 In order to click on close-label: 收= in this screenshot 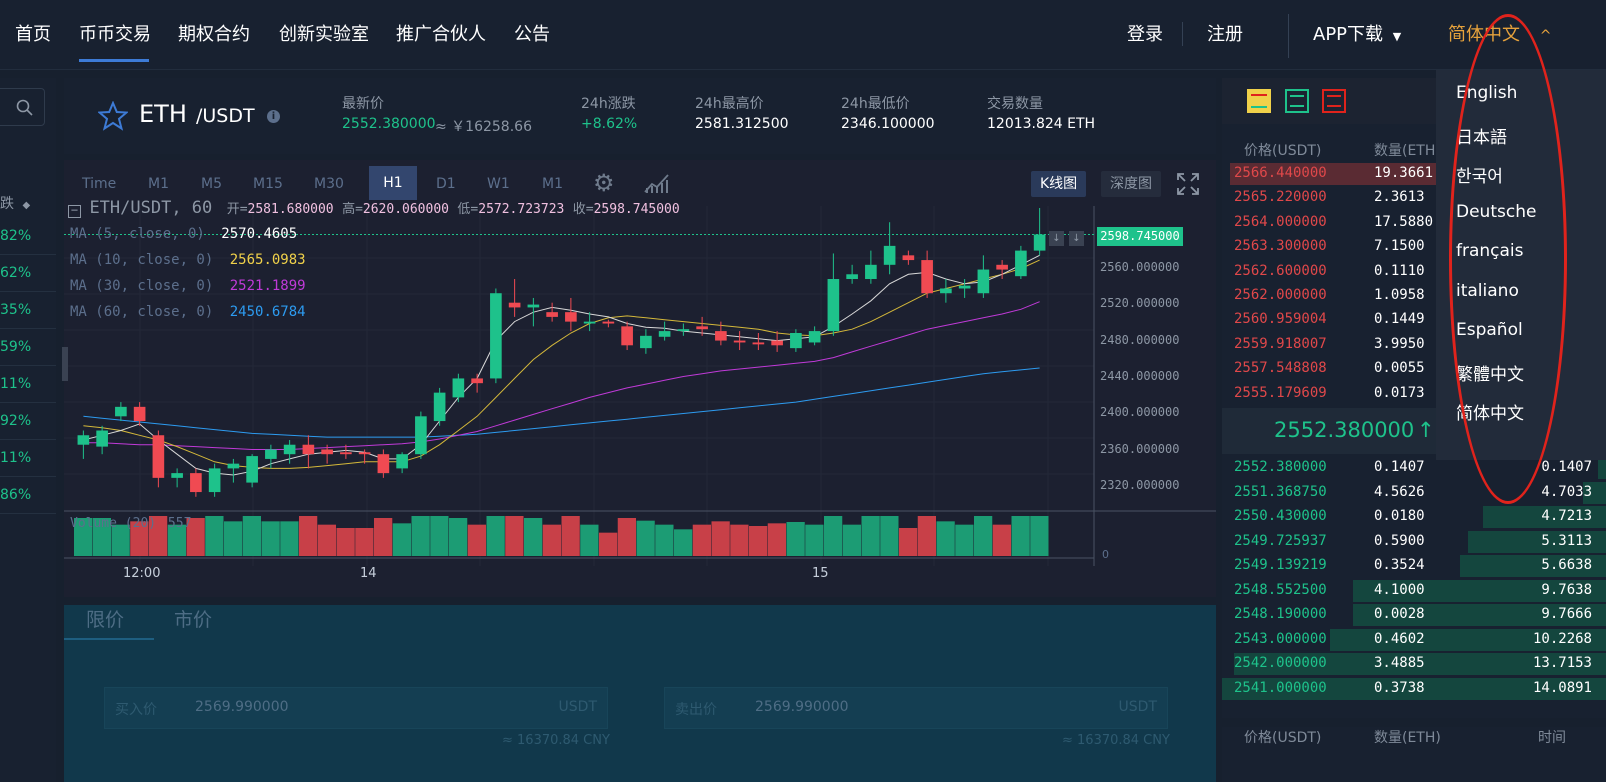, I will do `click(583, 209)`.